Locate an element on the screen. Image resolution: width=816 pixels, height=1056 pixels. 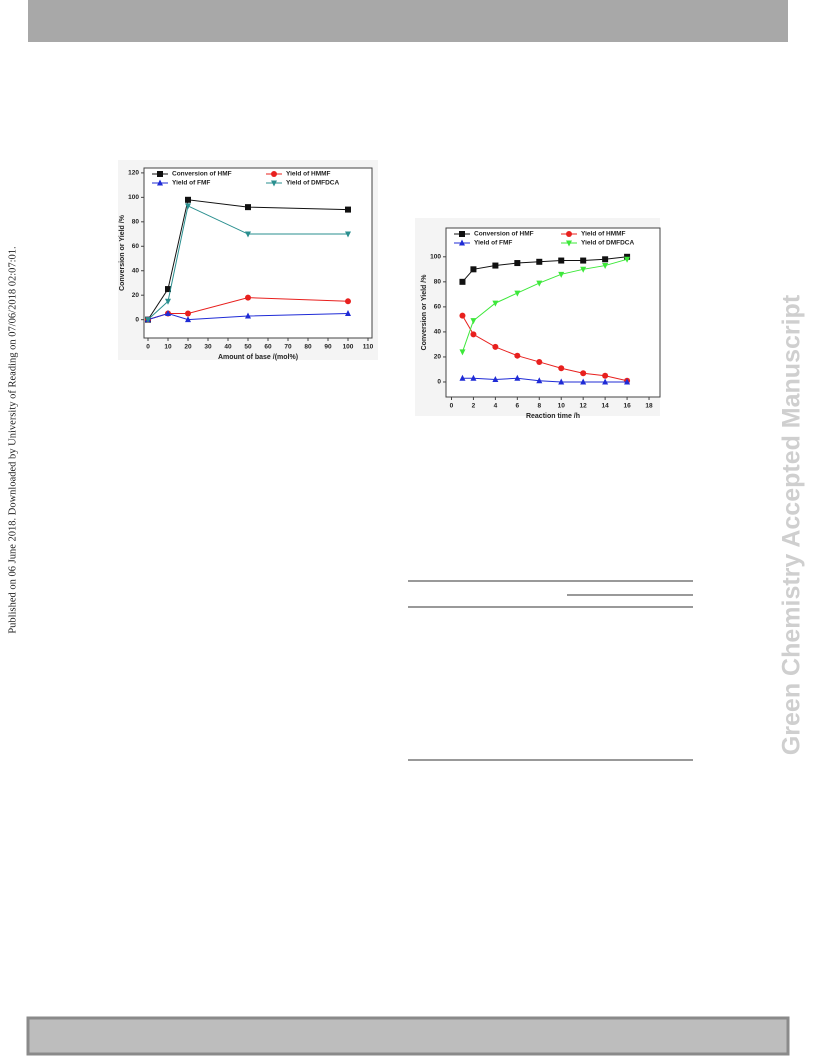
x-tick-label: 30 is located at coordinates (208, 347).